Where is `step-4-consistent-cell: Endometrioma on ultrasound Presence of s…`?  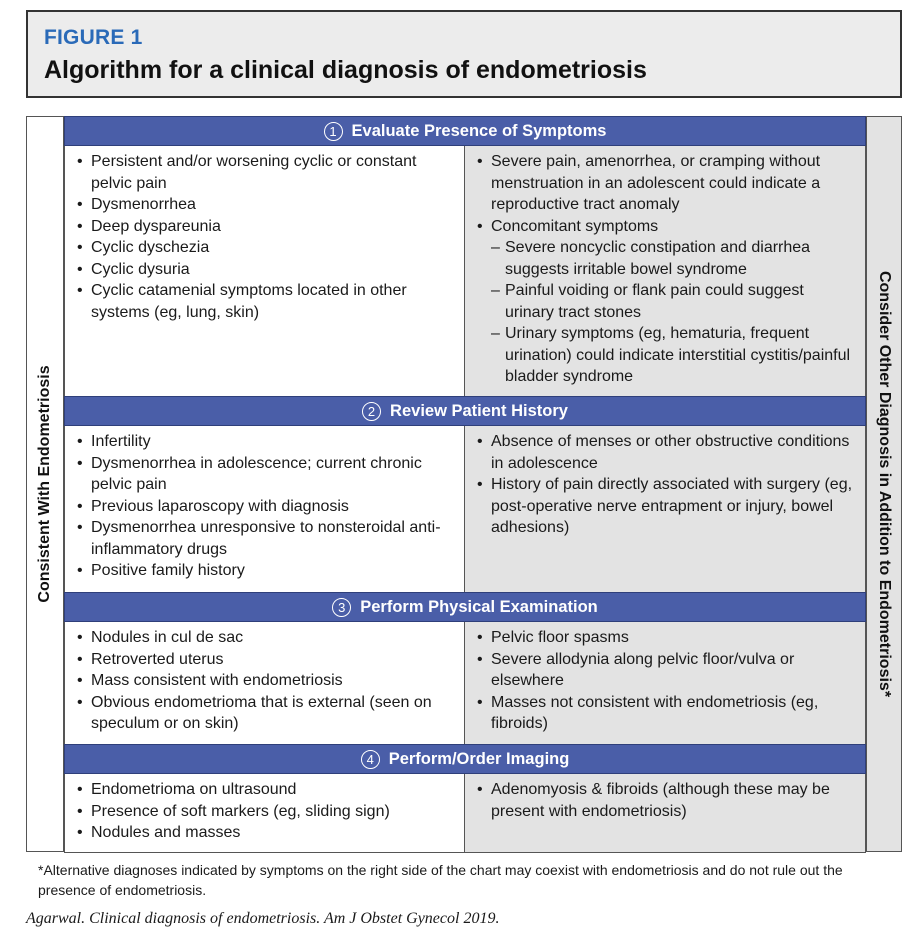
step-4-consistent-cell: Endometrioma on ultrasound Presence of s… is located at coordinates (265, 813).